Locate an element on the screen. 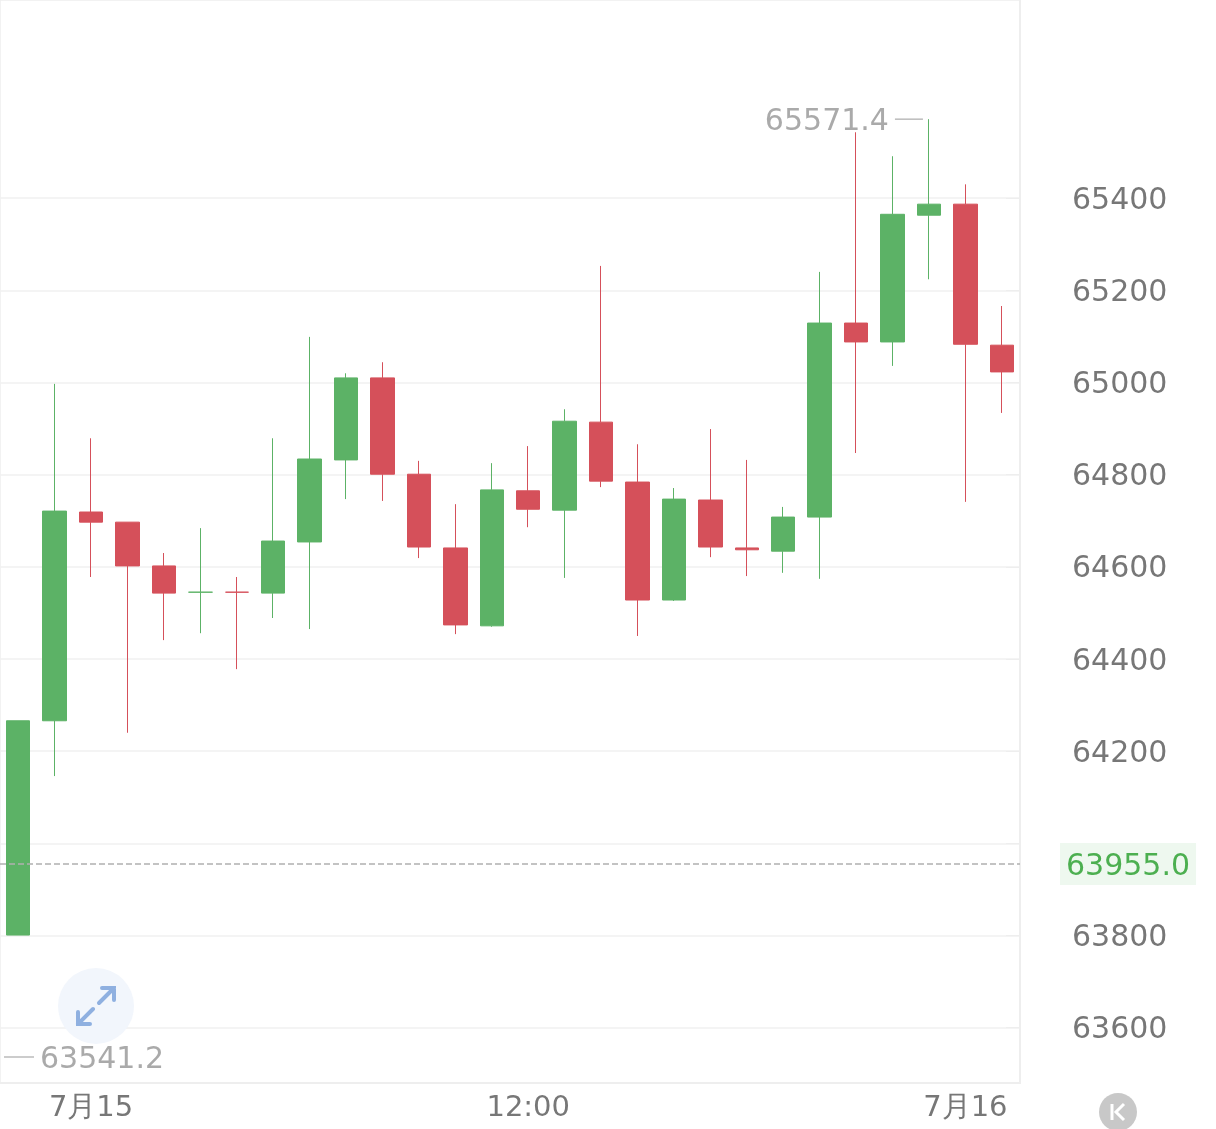 The height and width of the screenshot is (1129, 1216). y-tick-label: 65000 is located at coordinates (1120, 383).